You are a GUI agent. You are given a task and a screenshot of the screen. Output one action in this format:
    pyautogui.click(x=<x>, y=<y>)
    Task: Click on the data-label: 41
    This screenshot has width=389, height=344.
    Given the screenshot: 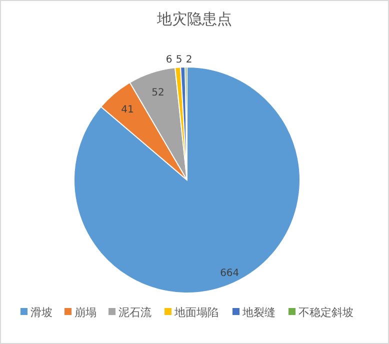 What is the action you would take?
    pyautogui.click(x=127, y=110)
    